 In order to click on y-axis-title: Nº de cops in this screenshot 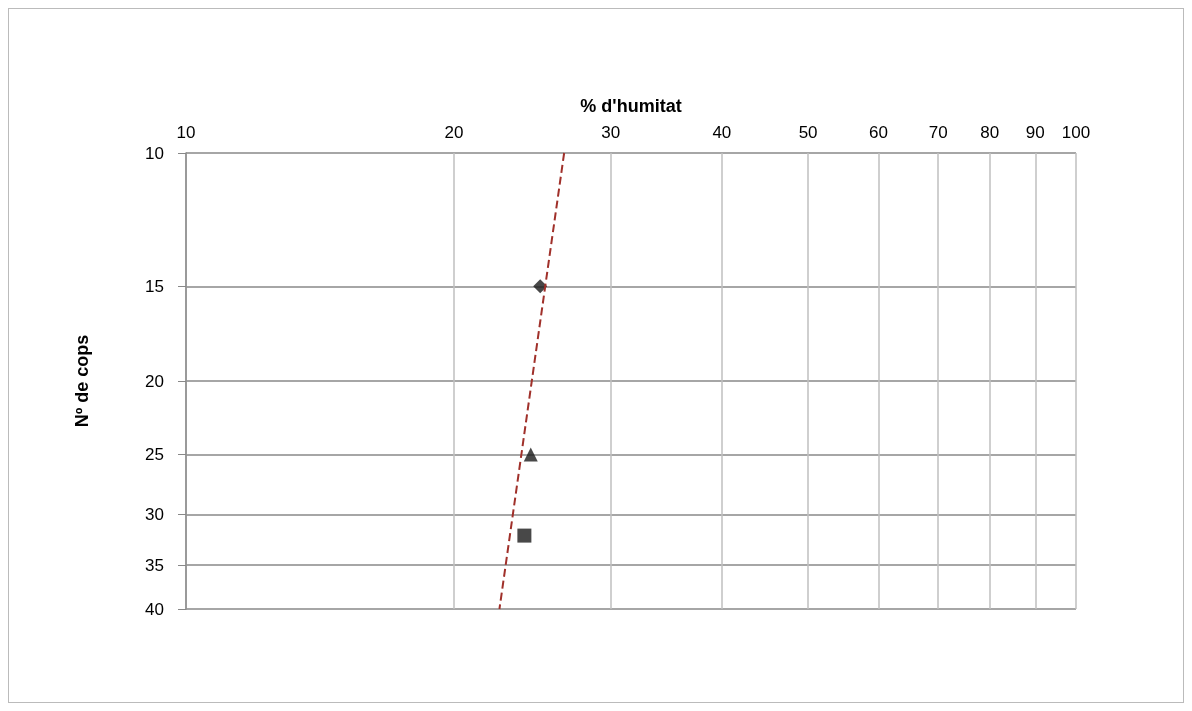, I will do `click(82, 381)`.